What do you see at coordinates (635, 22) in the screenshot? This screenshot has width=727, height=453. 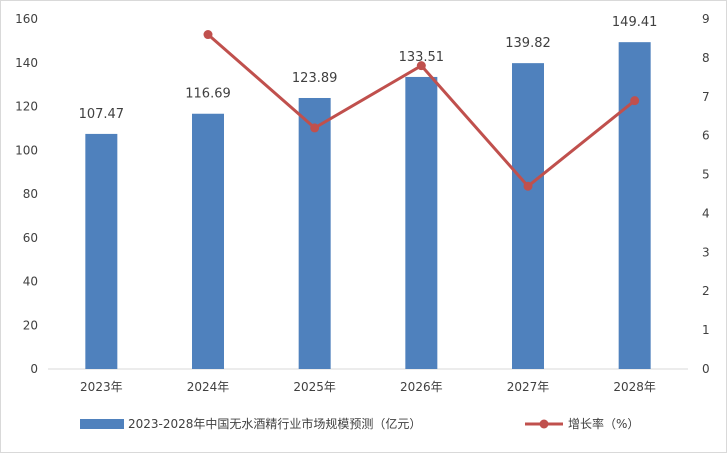 I see `data-label: 149.41` at bounding box center [635, 22].